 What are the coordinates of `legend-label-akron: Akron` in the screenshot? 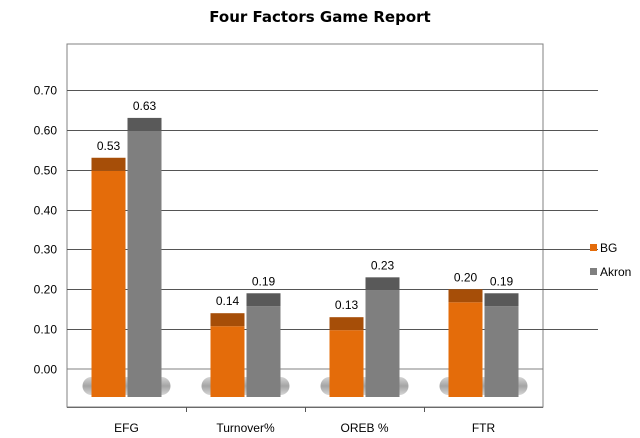 It's located at (615, 272).